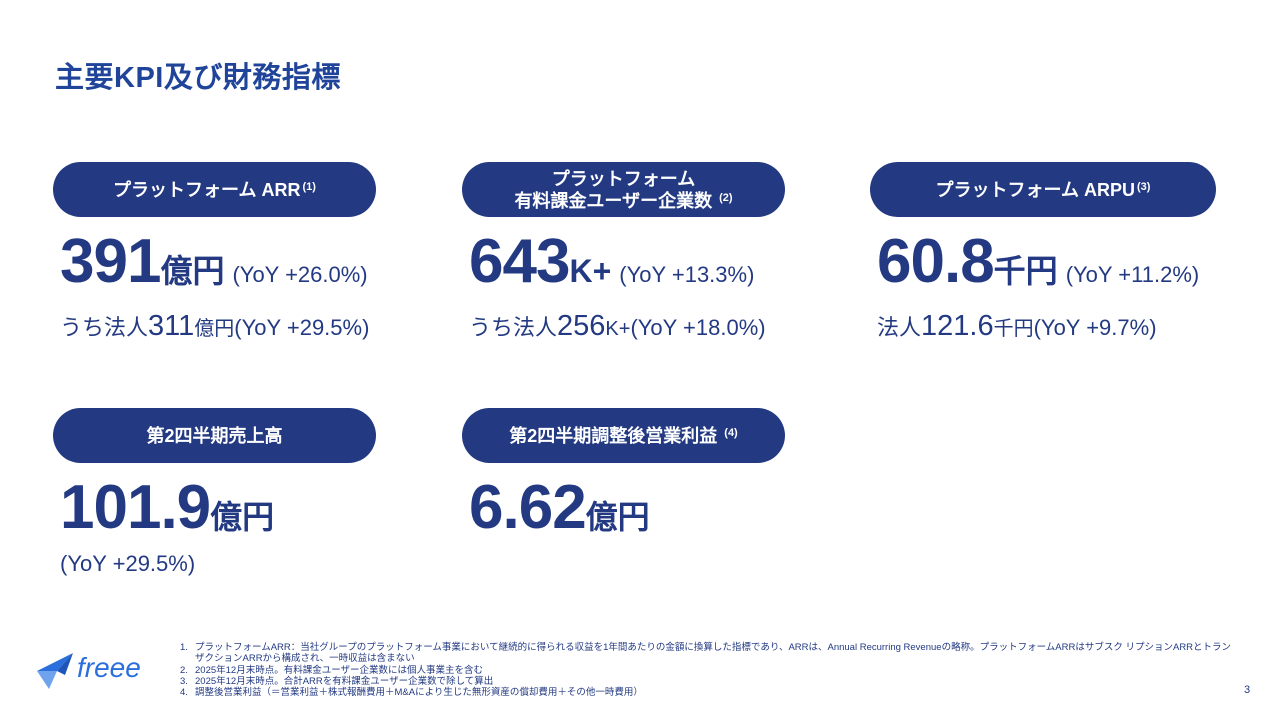 Image resolution: width=1280 pixels, height=720 pixels. I want to click on arpu-label-pill: プラットフォーム ARPU (3), so click(1043, 189).